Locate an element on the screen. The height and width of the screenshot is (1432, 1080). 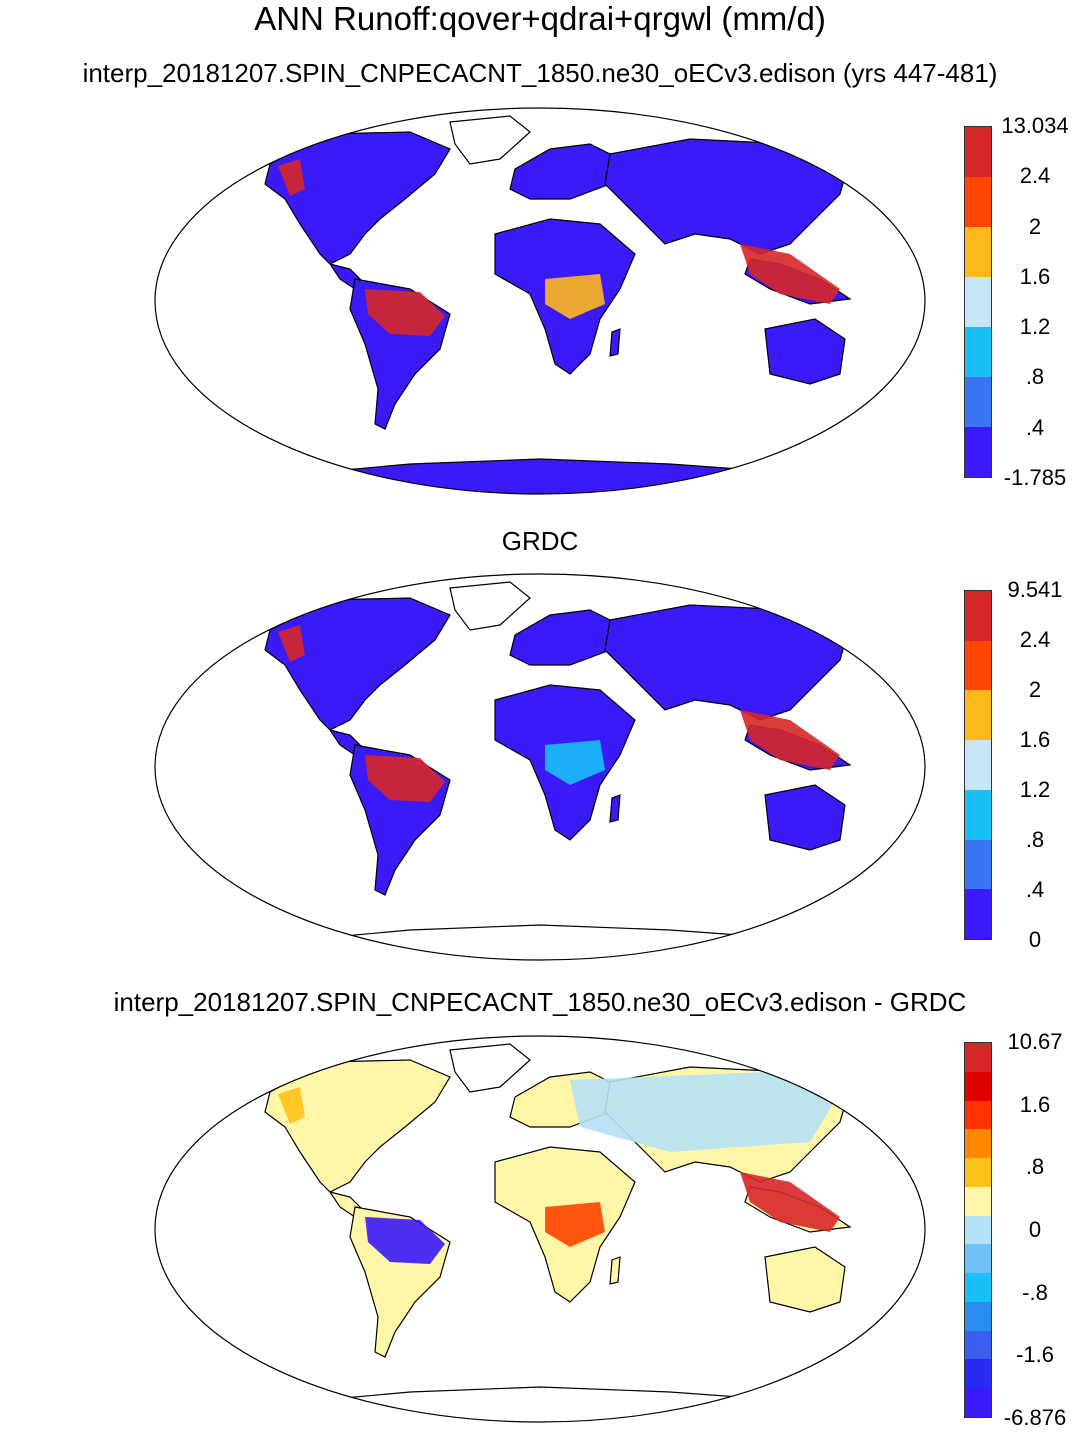
colorbar-tick-label: -6.876 is located at coordinates (1035, 1417).